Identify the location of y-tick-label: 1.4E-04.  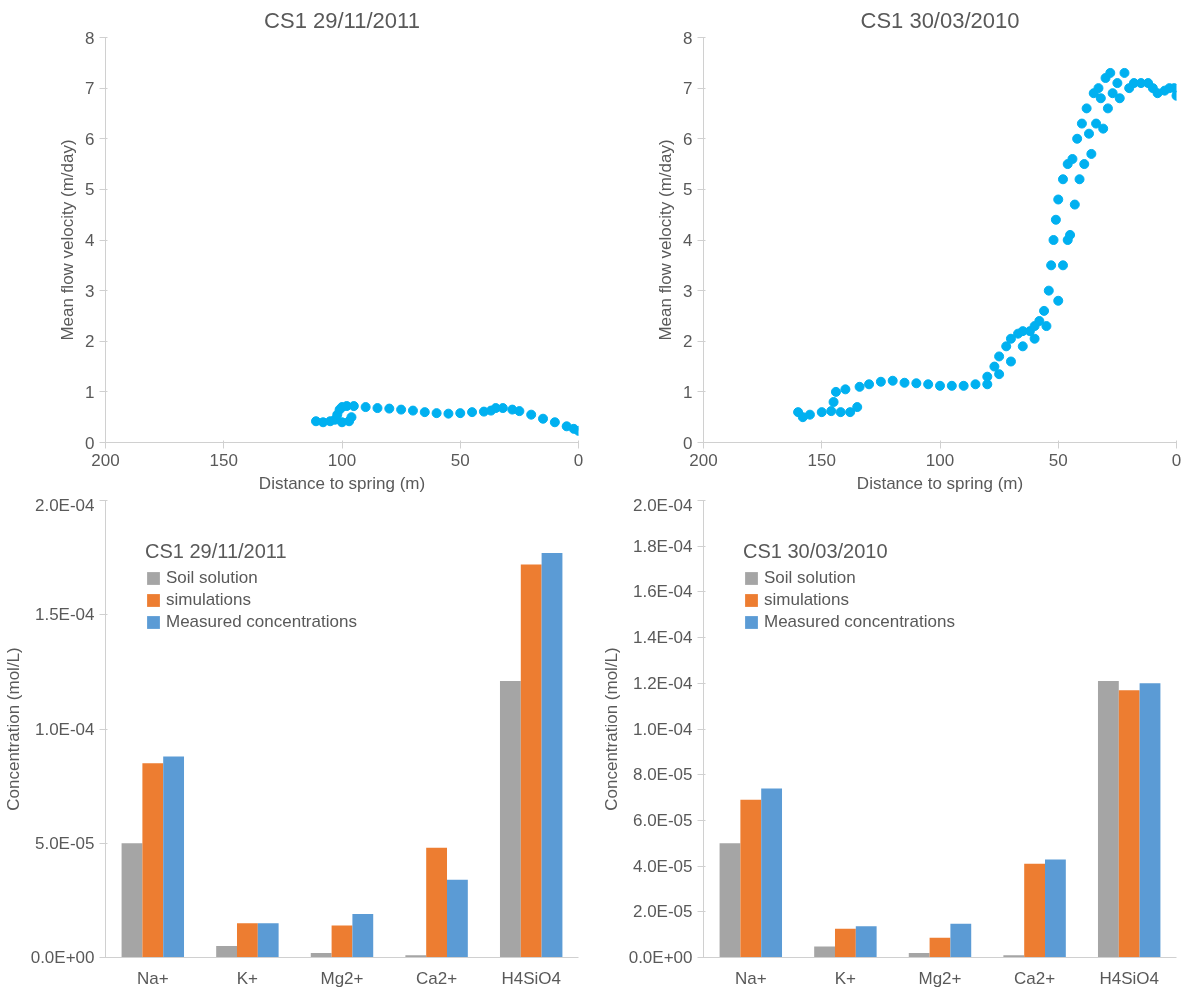
(662, 638).